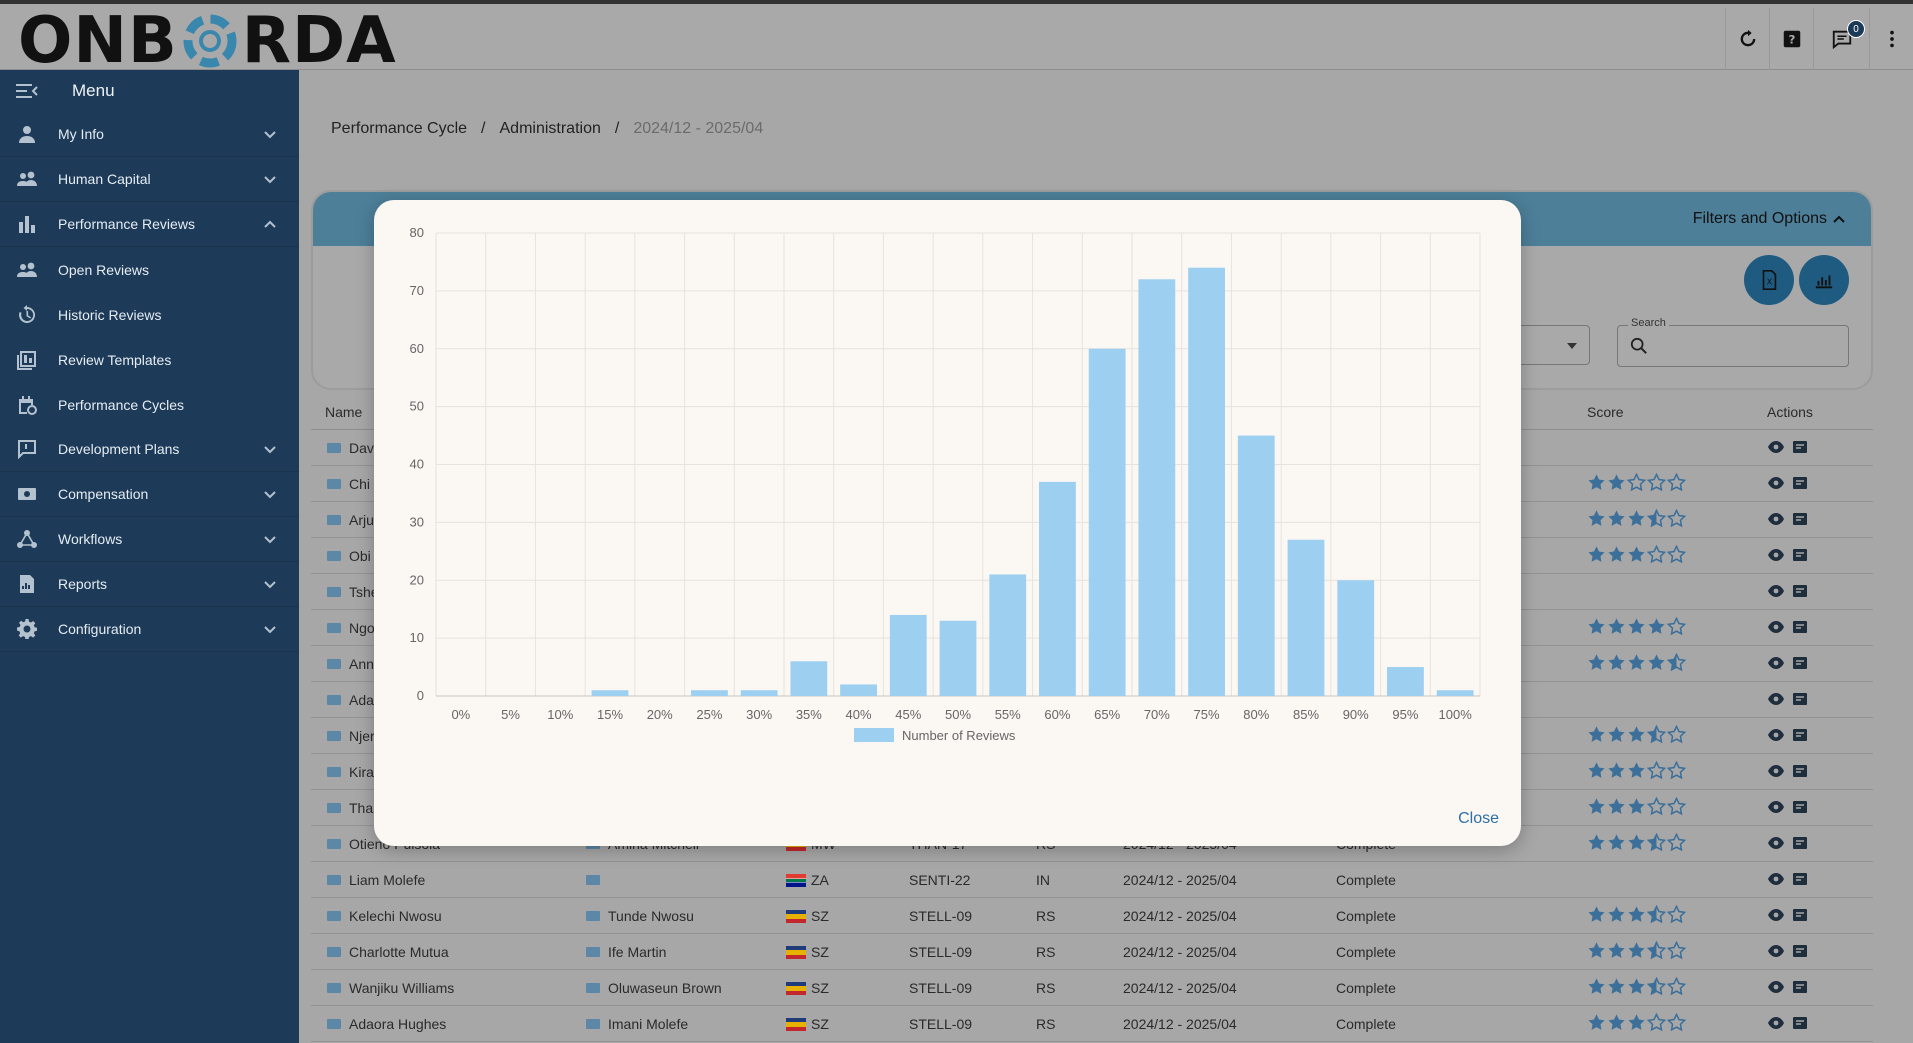 This screenshot has height=1043, width=1913. What do you see at coordinates (1478, 818) in the screenshot?
I see `close-button: Close` at bounding box center [1478, 818].